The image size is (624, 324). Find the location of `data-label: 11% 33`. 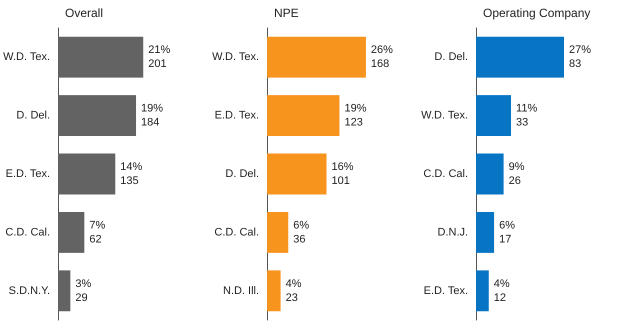

data-label: 11% 33 is located at coordinates (527, 115).